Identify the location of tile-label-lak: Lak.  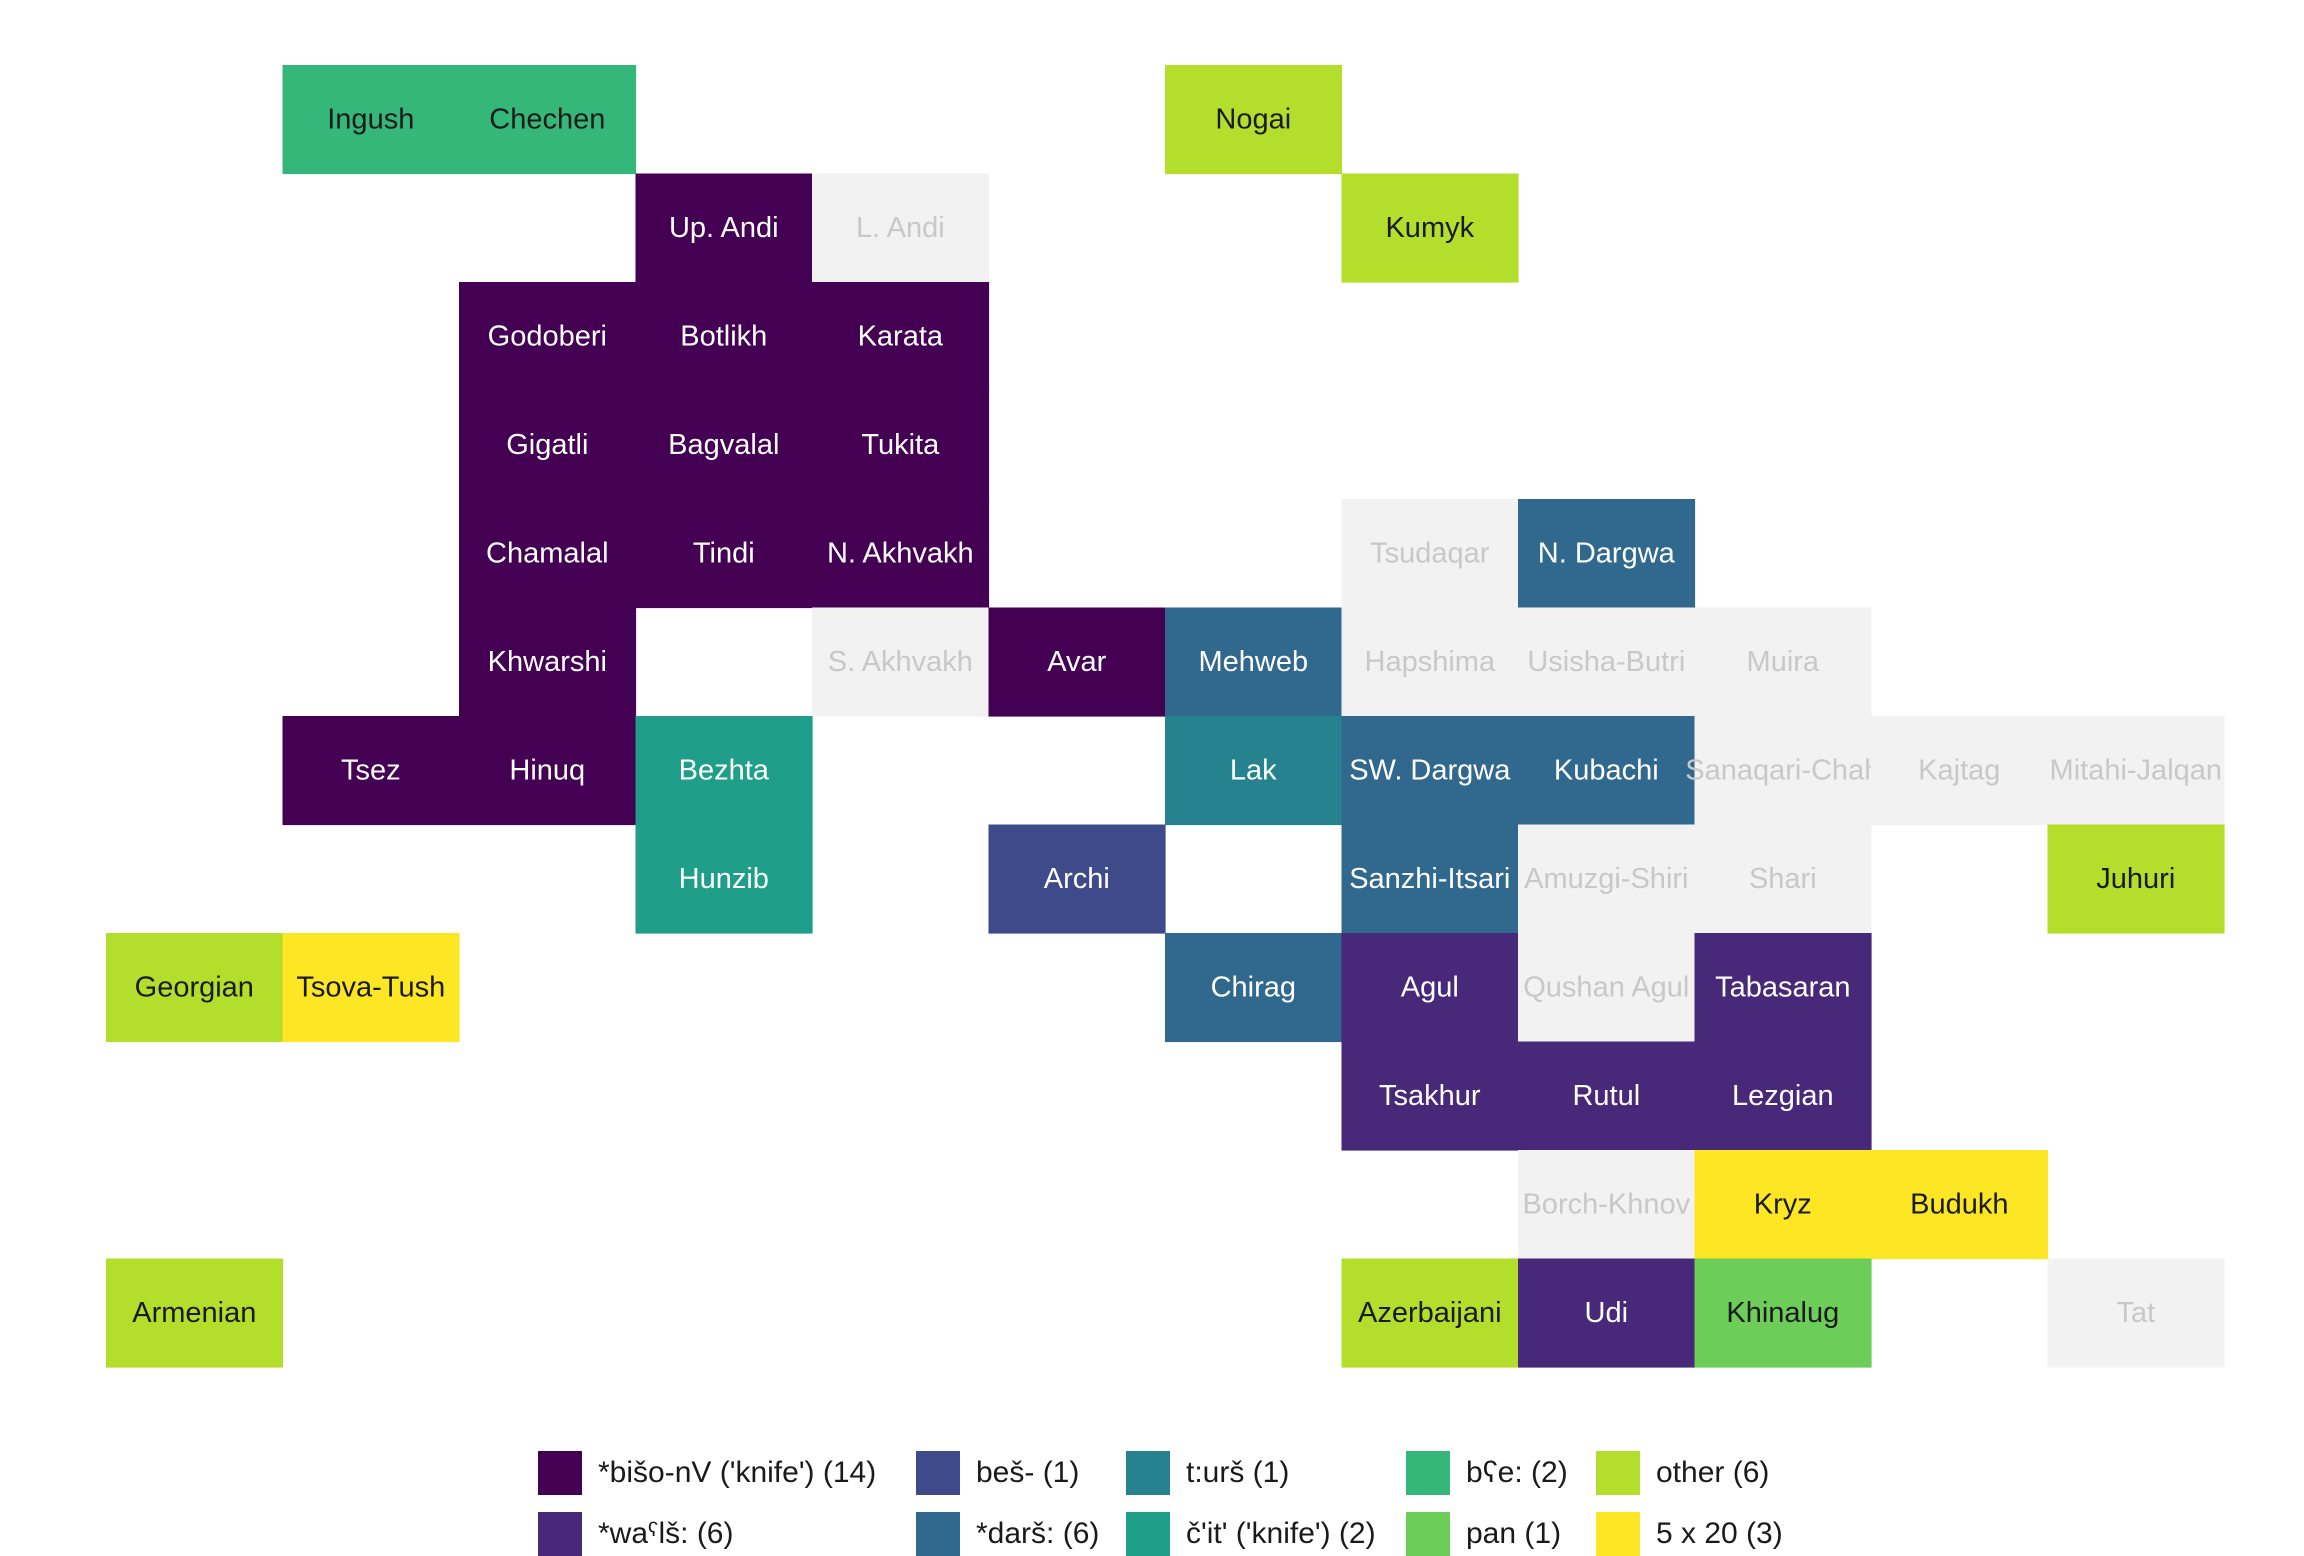
(1253, 770).